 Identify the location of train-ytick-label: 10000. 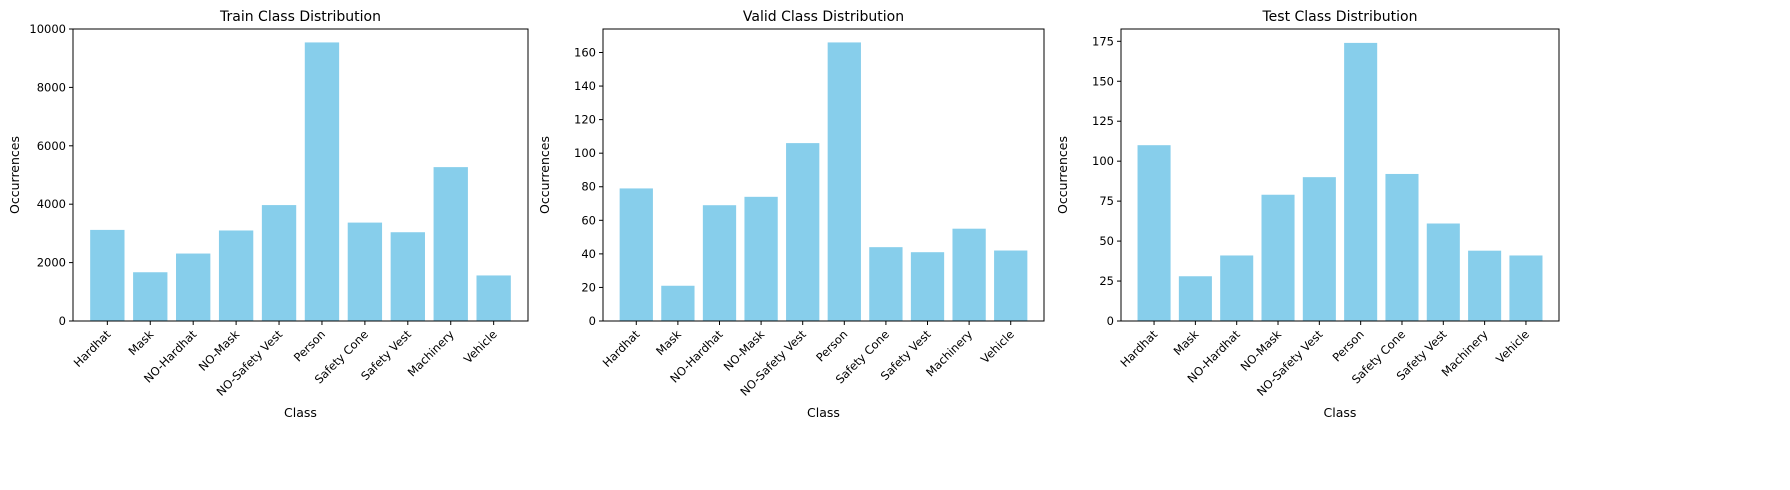
(47, 29).